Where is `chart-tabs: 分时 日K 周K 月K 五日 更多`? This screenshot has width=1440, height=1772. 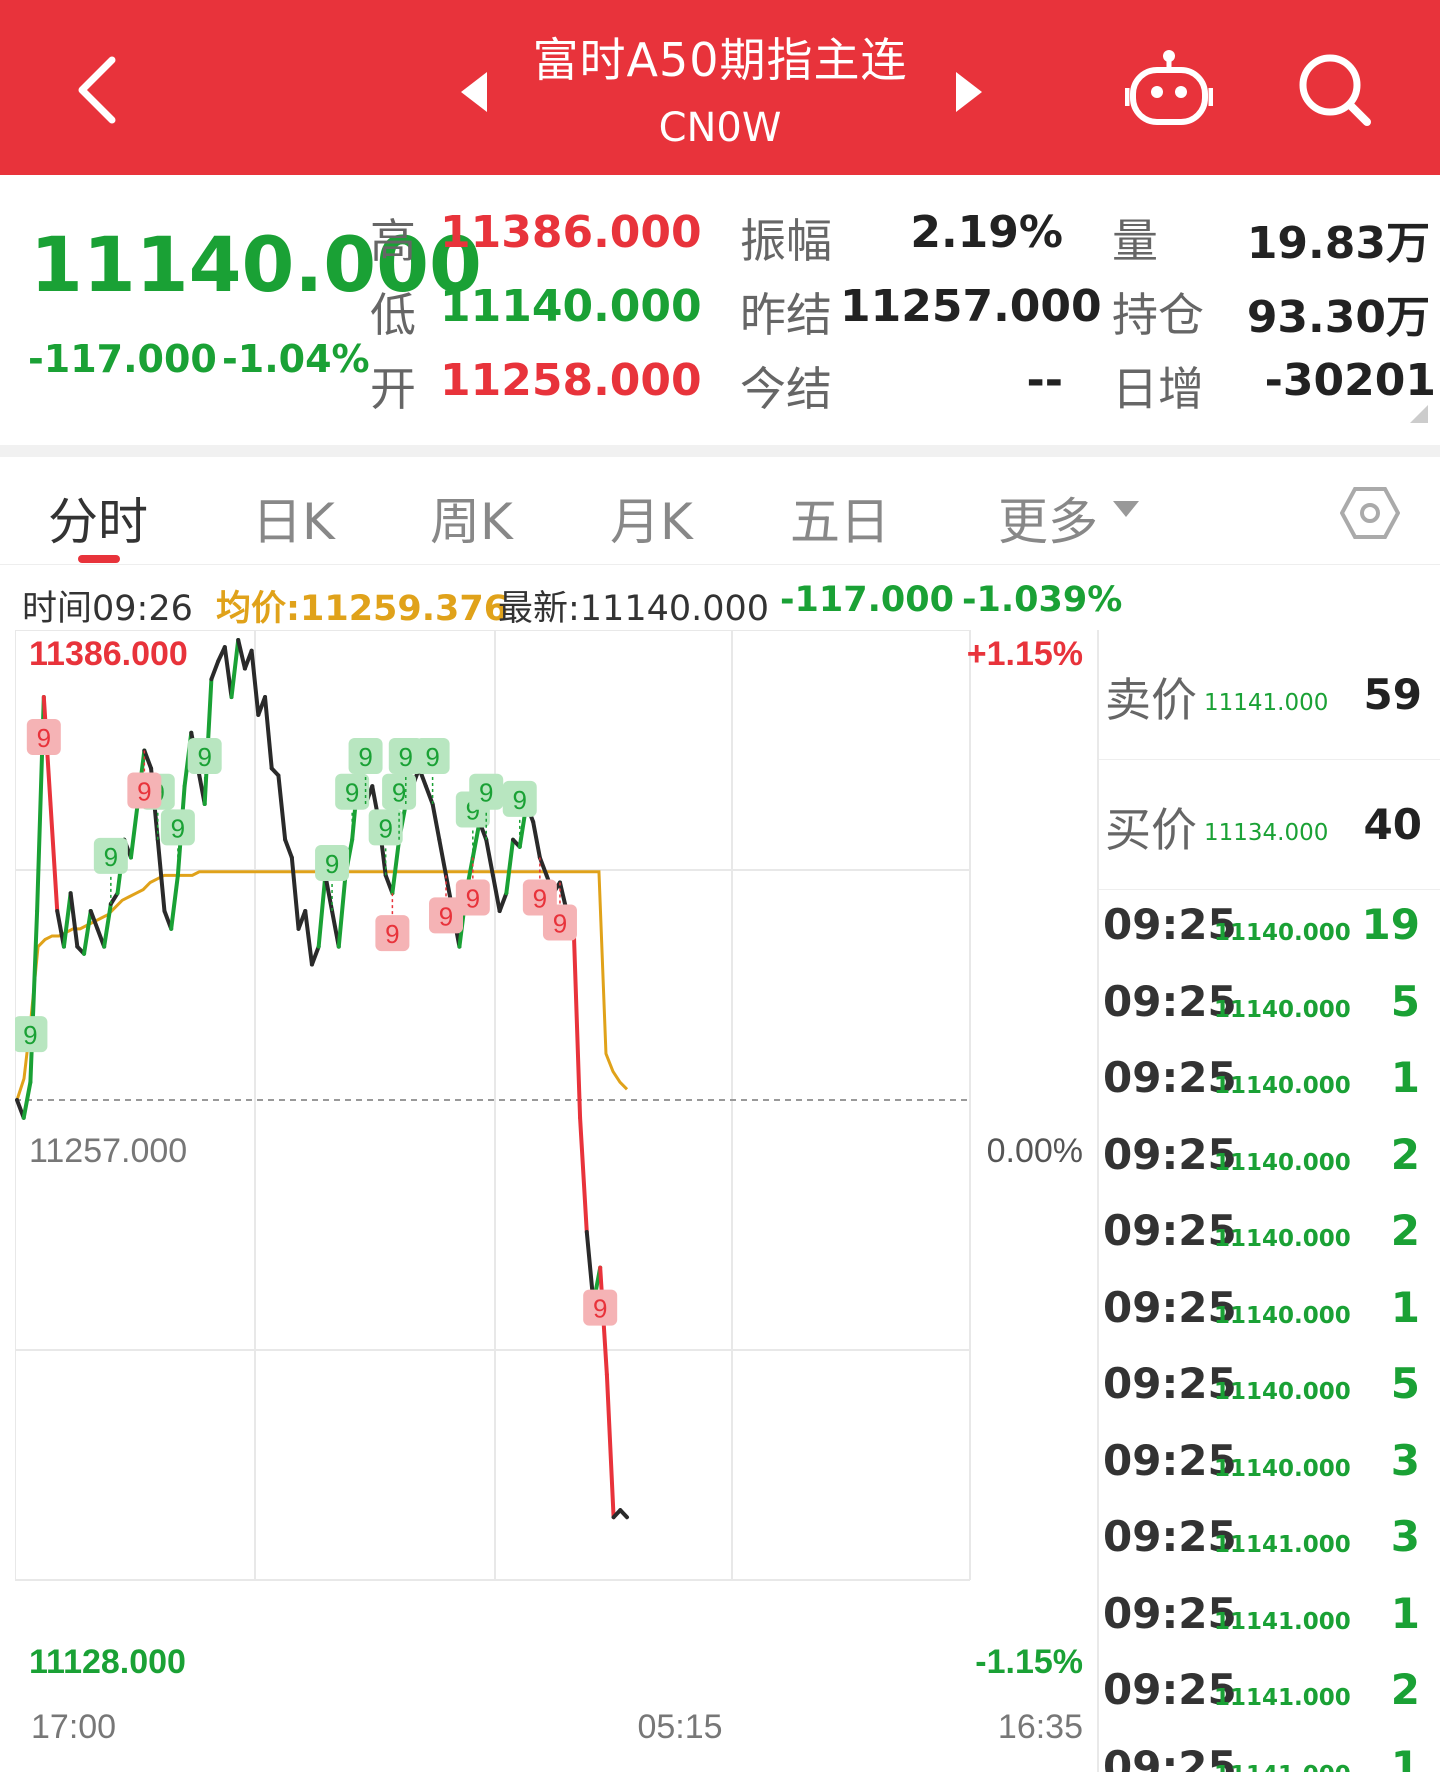
chart-tabs: 分时 日K 周K 月K 五日 更多 is located at coordinates (720, 511).